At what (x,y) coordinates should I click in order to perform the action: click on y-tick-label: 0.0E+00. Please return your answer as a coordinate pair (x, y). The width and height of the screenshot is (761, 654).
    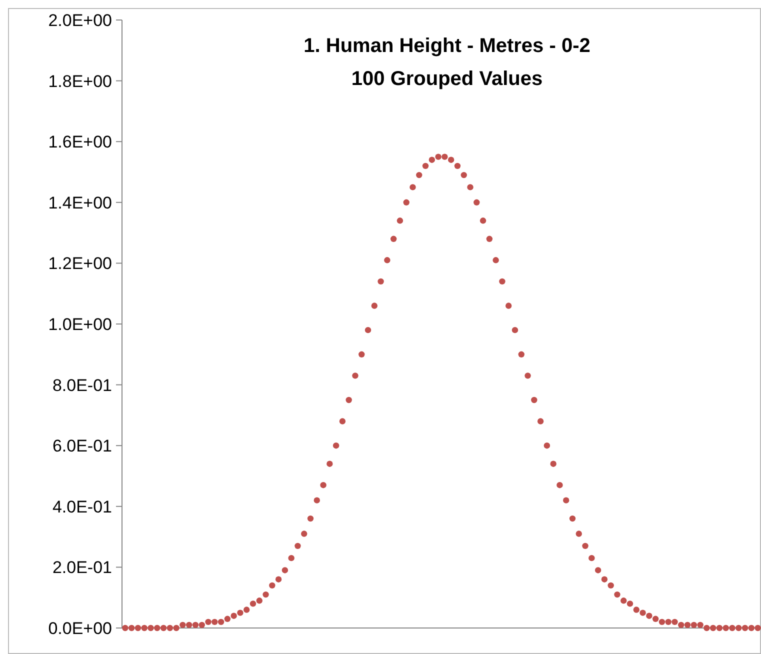
    Looking at the image, I should click on (80, 628).